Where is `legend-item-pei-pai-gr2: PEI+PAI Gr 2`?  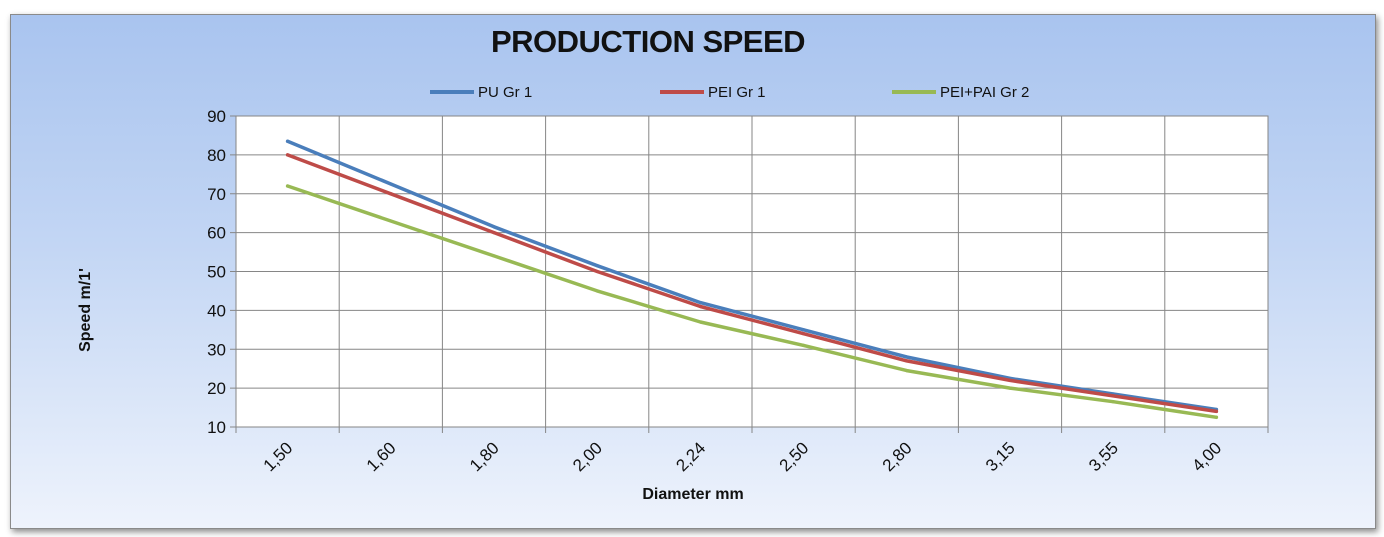
legend-item-pei-pai-gr2: PEI+PAI Gr 2 is located at coordinates (961, 92).